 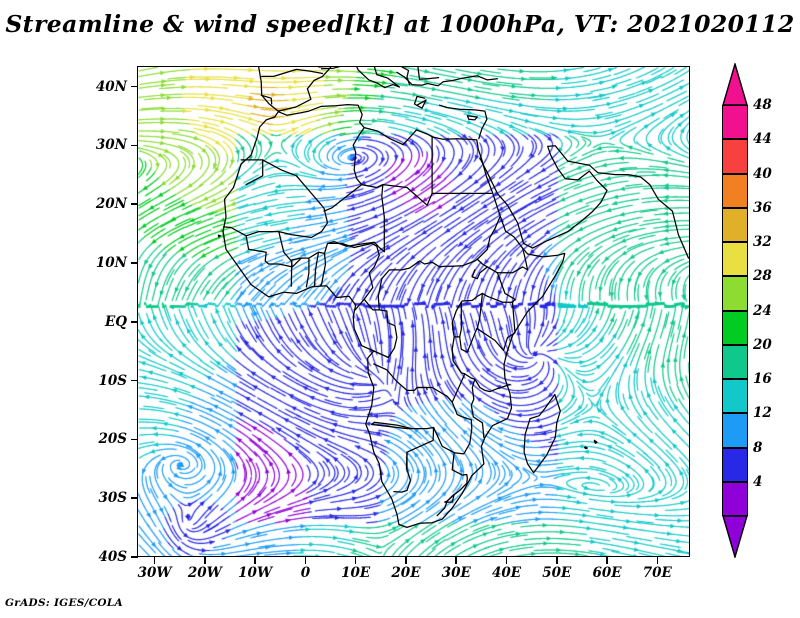 I want to click on colorbar-tick-label-16: 16, so click(x=762, y=379).